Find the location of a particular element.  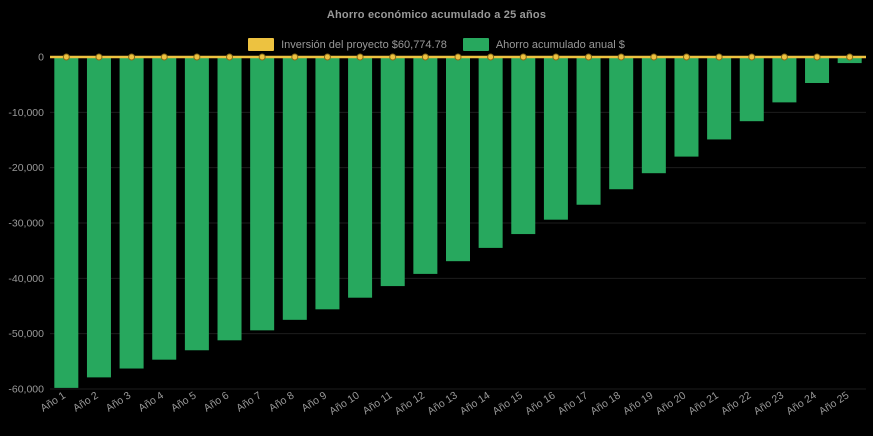

x-axis-label: Año 15 is located at coordinates (507, 403).